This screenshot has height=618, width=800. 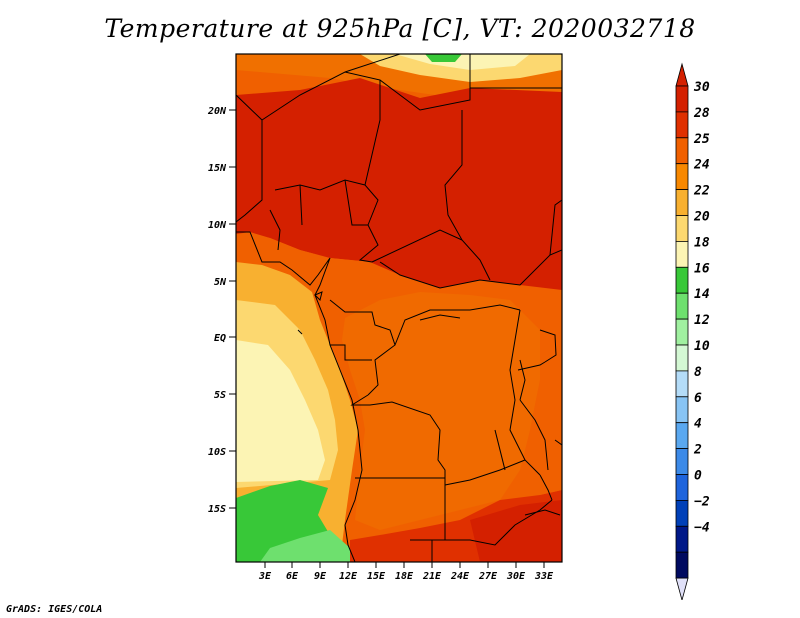 I want to click on colorbar-label: 4, so click(x=698, y=424).